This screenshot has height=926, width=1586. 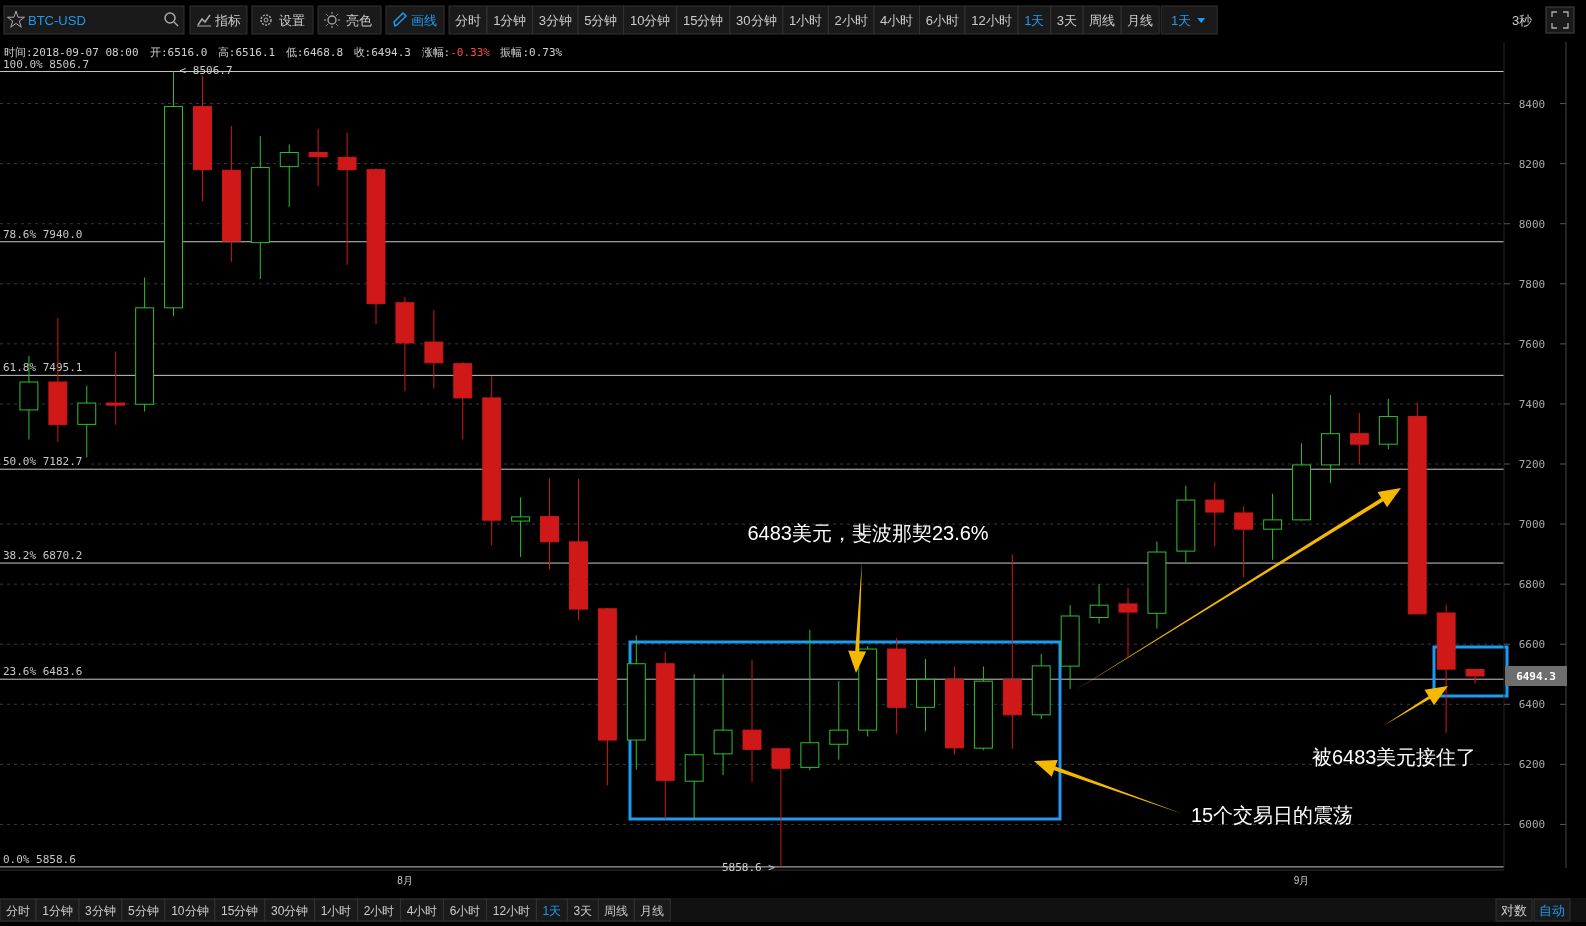 I want to click on y-tick-label: 6600, so click(x=1532, y=645).